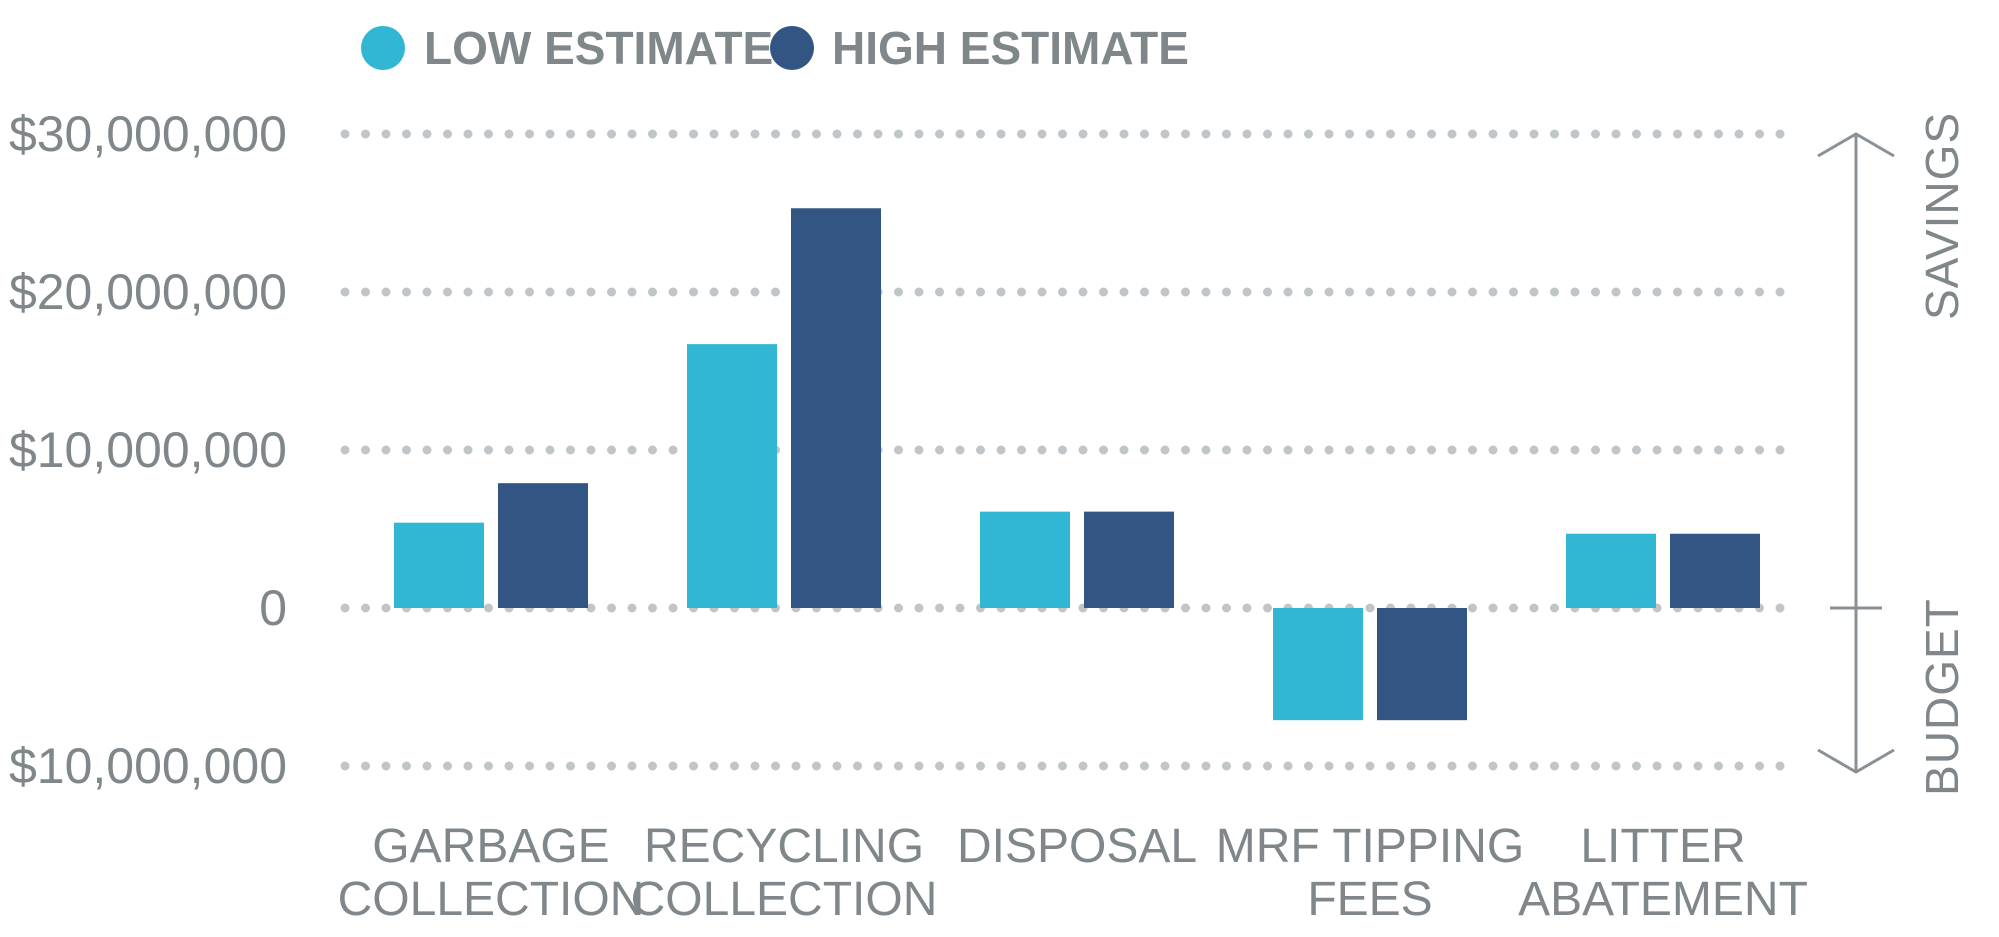 This screenshot has height=937, width=1999. I want to click on y-tick-label: $10,000,000, so click(148, 450).